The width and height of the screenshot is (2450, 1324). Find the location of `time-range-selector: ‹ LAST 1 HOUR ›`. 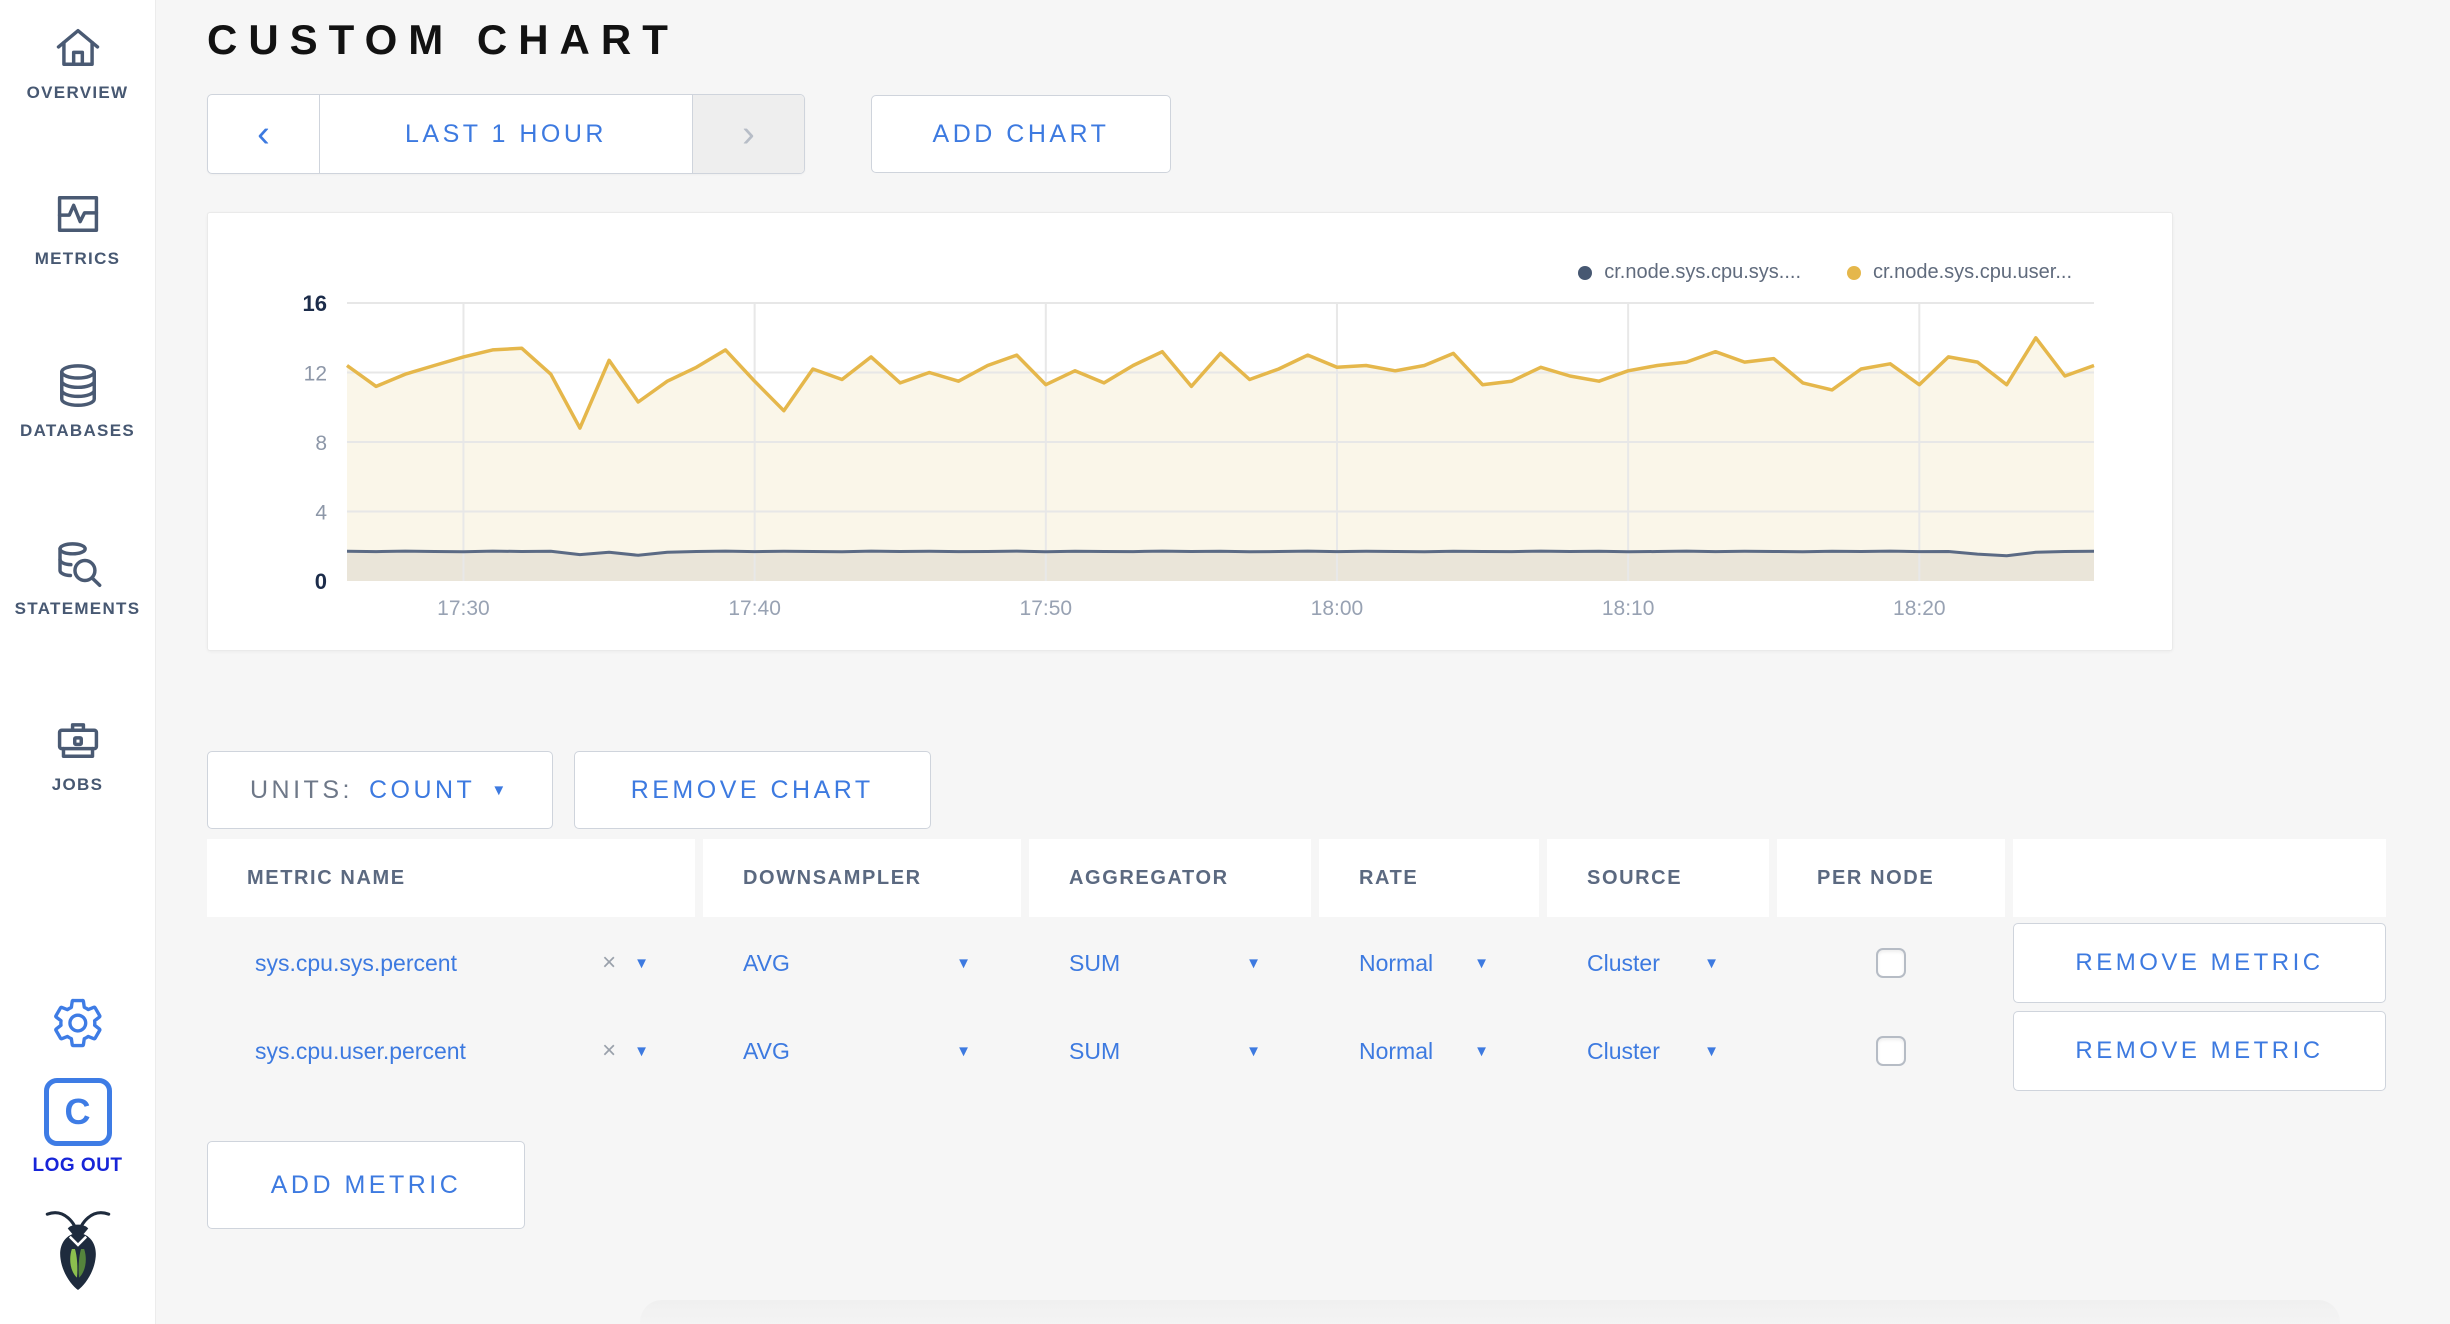

time-range-selector: ‹ LAST 1 HOUR › is located at coordinates (506, 134).